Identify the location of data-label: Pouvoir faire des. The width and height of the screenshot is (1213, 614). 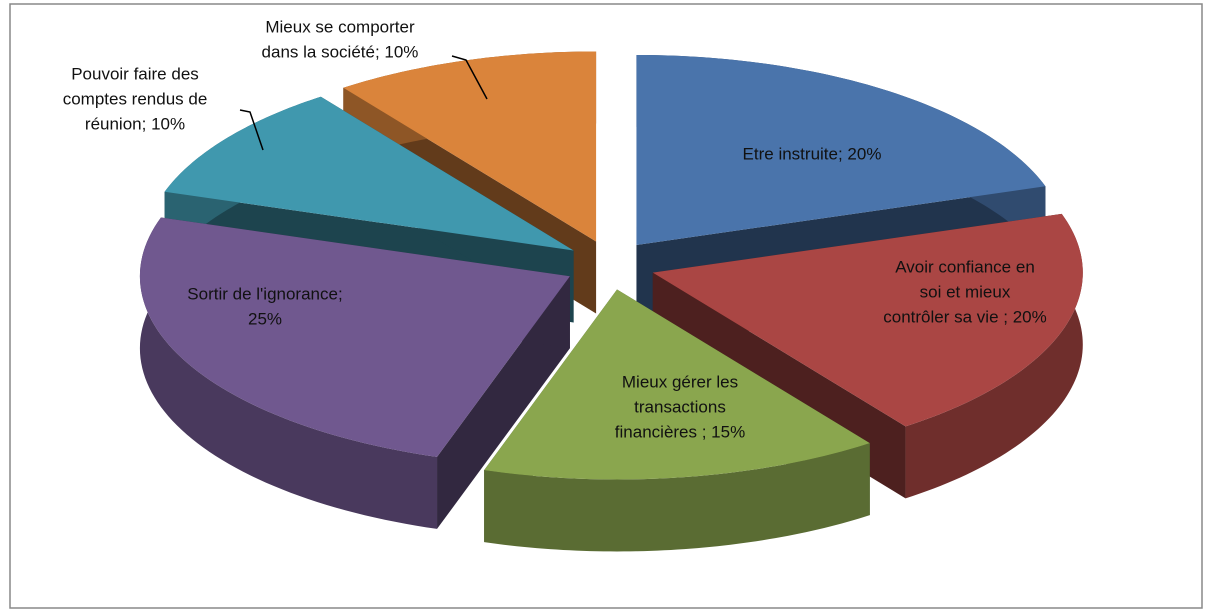
(135, 73).